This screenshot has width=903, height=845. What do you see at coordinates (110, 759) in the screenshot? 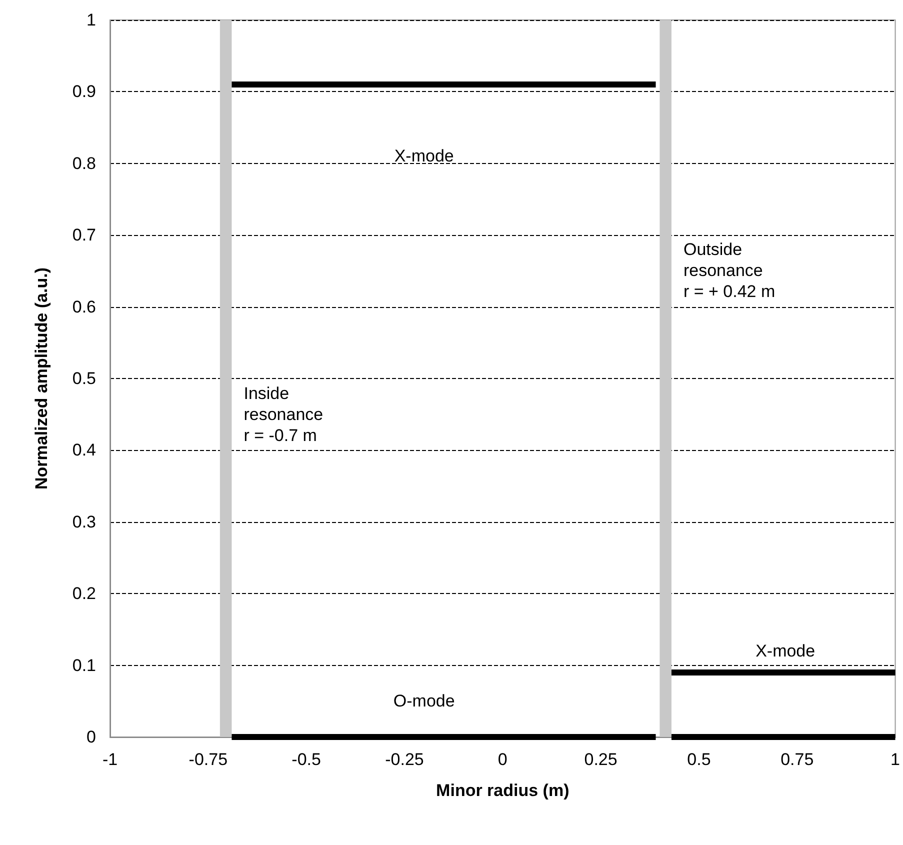
I see `x-tick-label: -1` at bounding box center [110, 759].